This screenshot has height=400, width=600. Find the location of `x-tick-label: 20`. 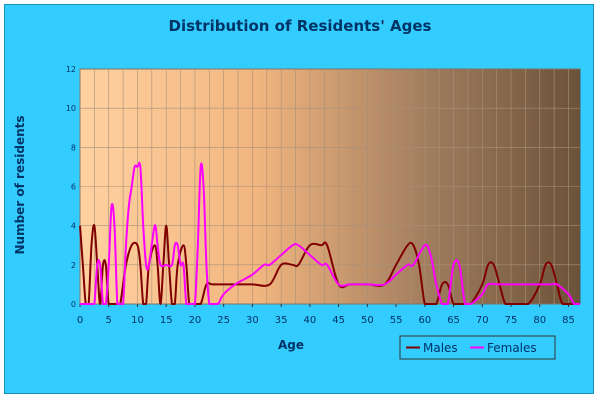

x-tick-label: 20 is located at coordinates (195, 320).